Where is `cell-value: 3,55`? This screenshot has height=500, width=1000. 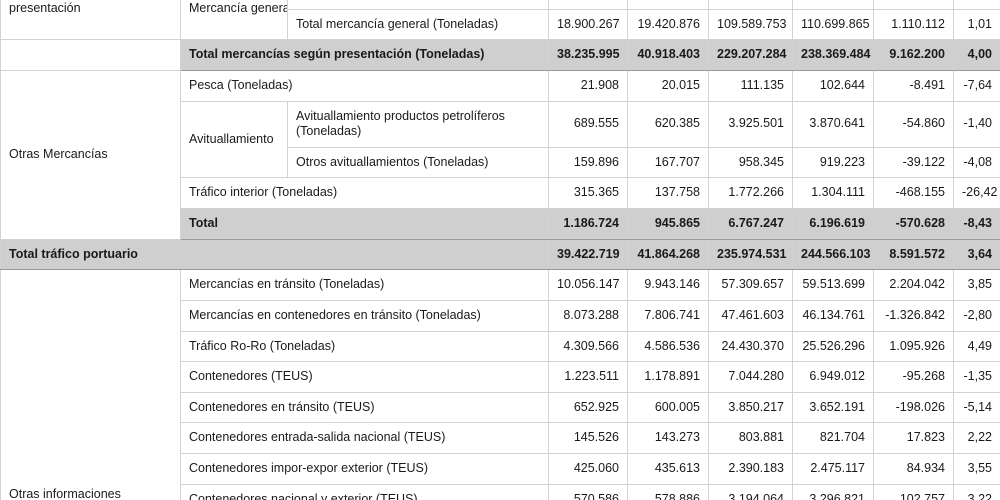
cell-value: 3,55 is located at coordinates (976, 469).